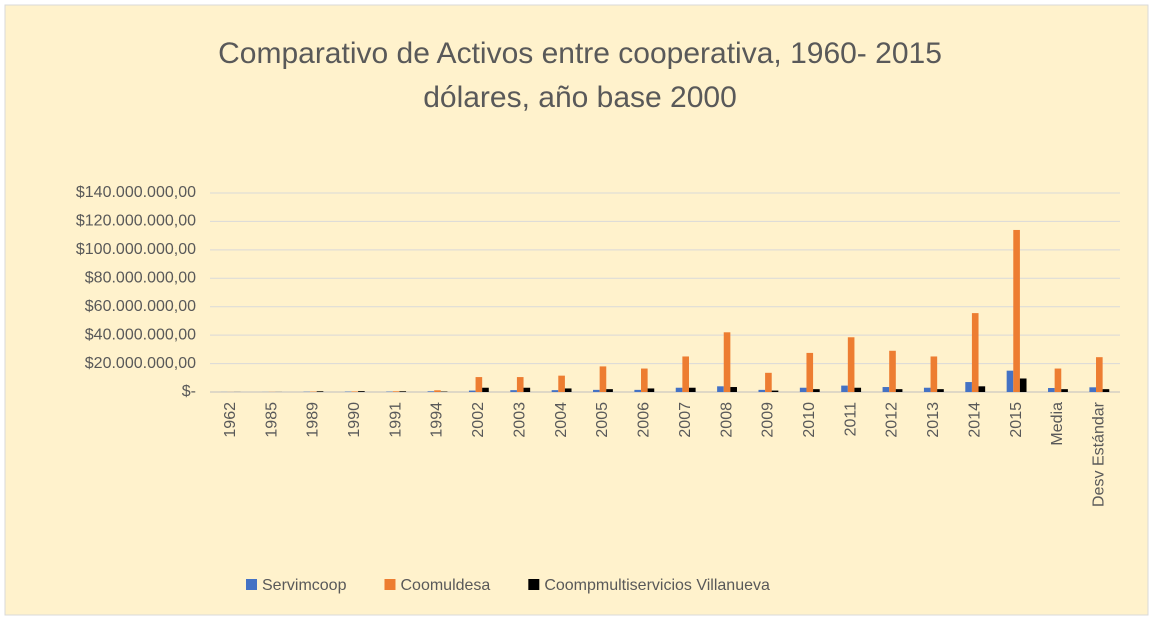 The height and width of the screenshot is (620, 1153). What do you see at coordinates (395, 420) in the screenshot?
I see `x-tick-label: 1991` at bounding box center [395, 420].